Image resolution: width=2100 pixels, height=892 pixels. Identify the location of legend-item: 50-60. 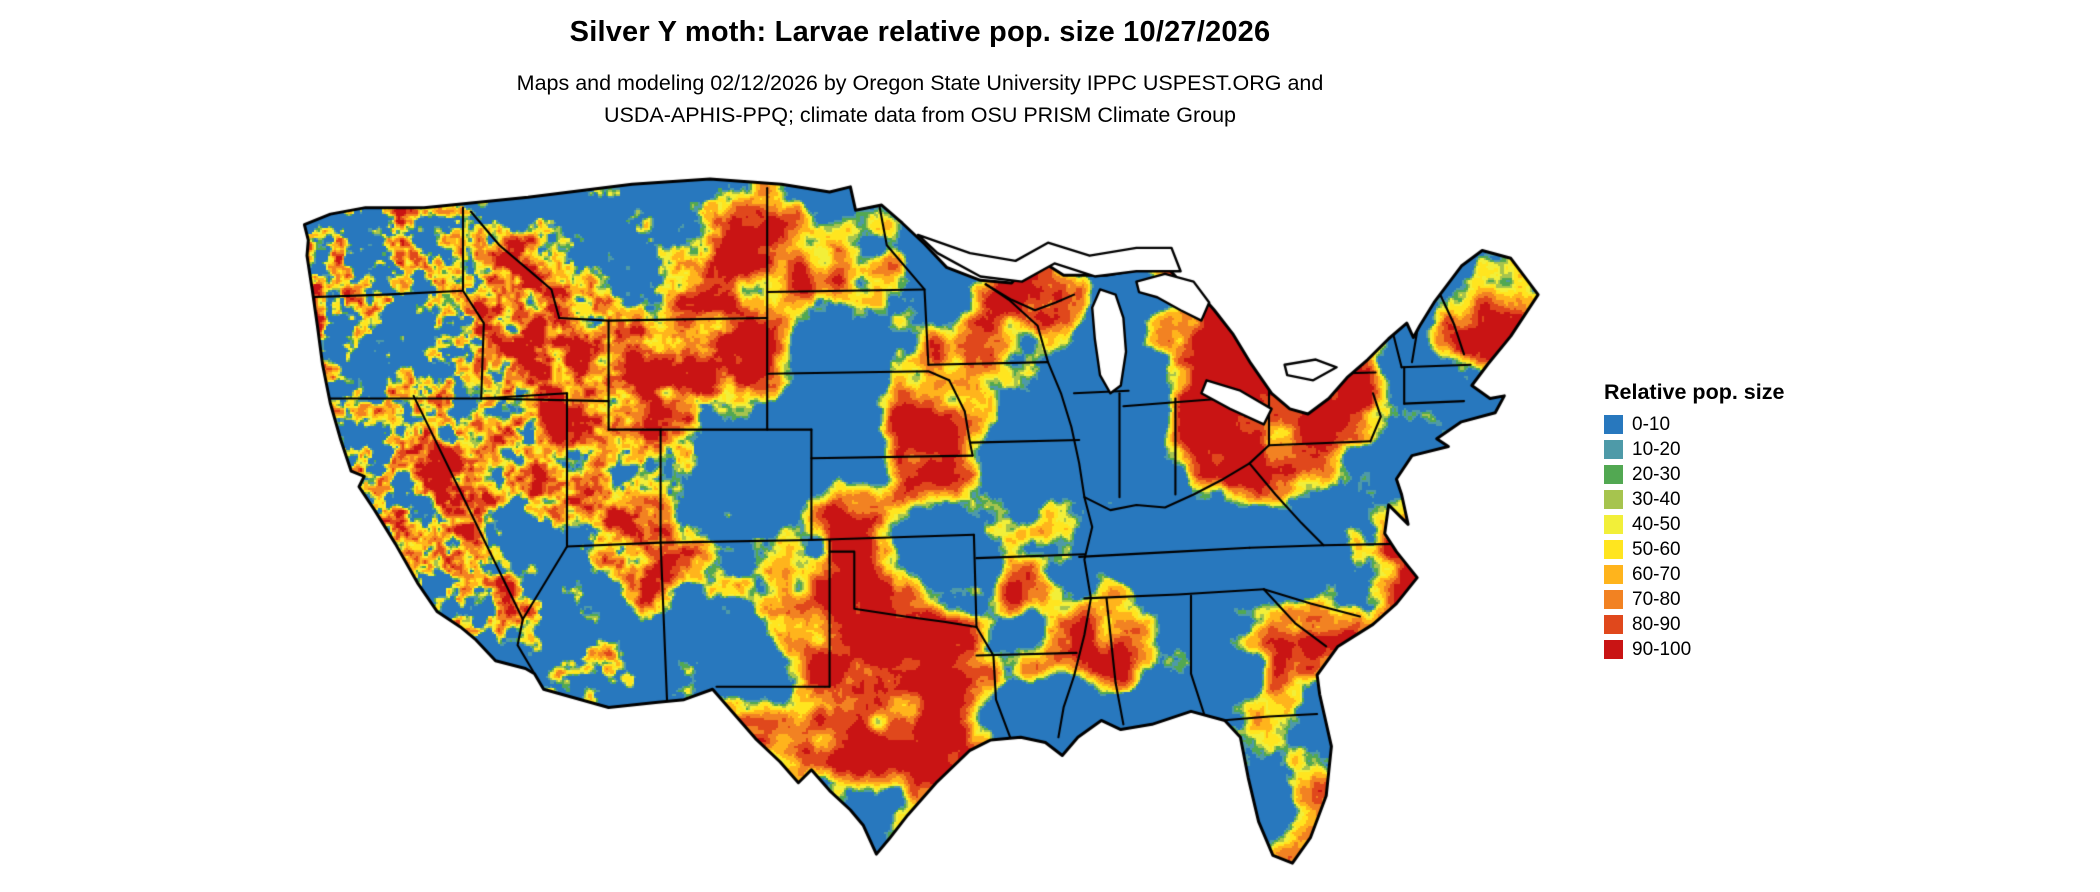
(1694, 549).